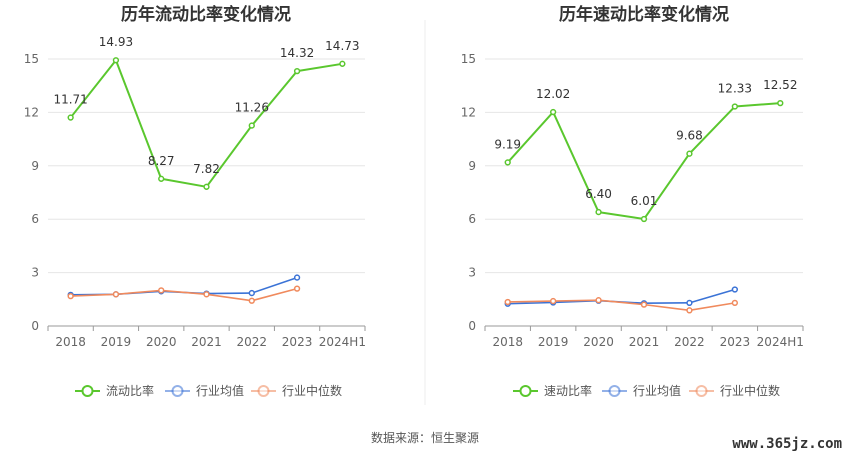  What do you see at coordinates (206, 169) in the screenshot?
I see `data-label: 7.82` at bounding box center [206, 169].